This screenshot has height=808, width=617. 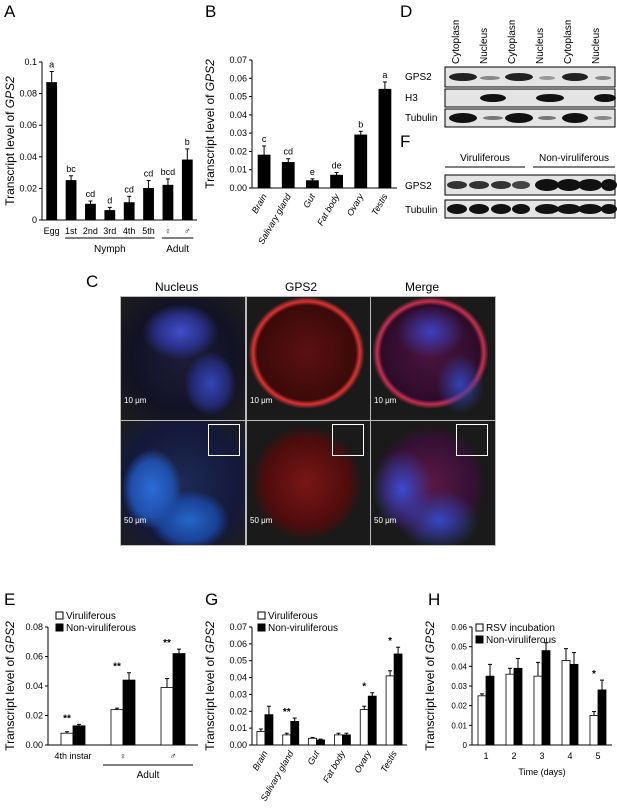 I want to click on panel-label-a: A, so click(x=10, y=11).